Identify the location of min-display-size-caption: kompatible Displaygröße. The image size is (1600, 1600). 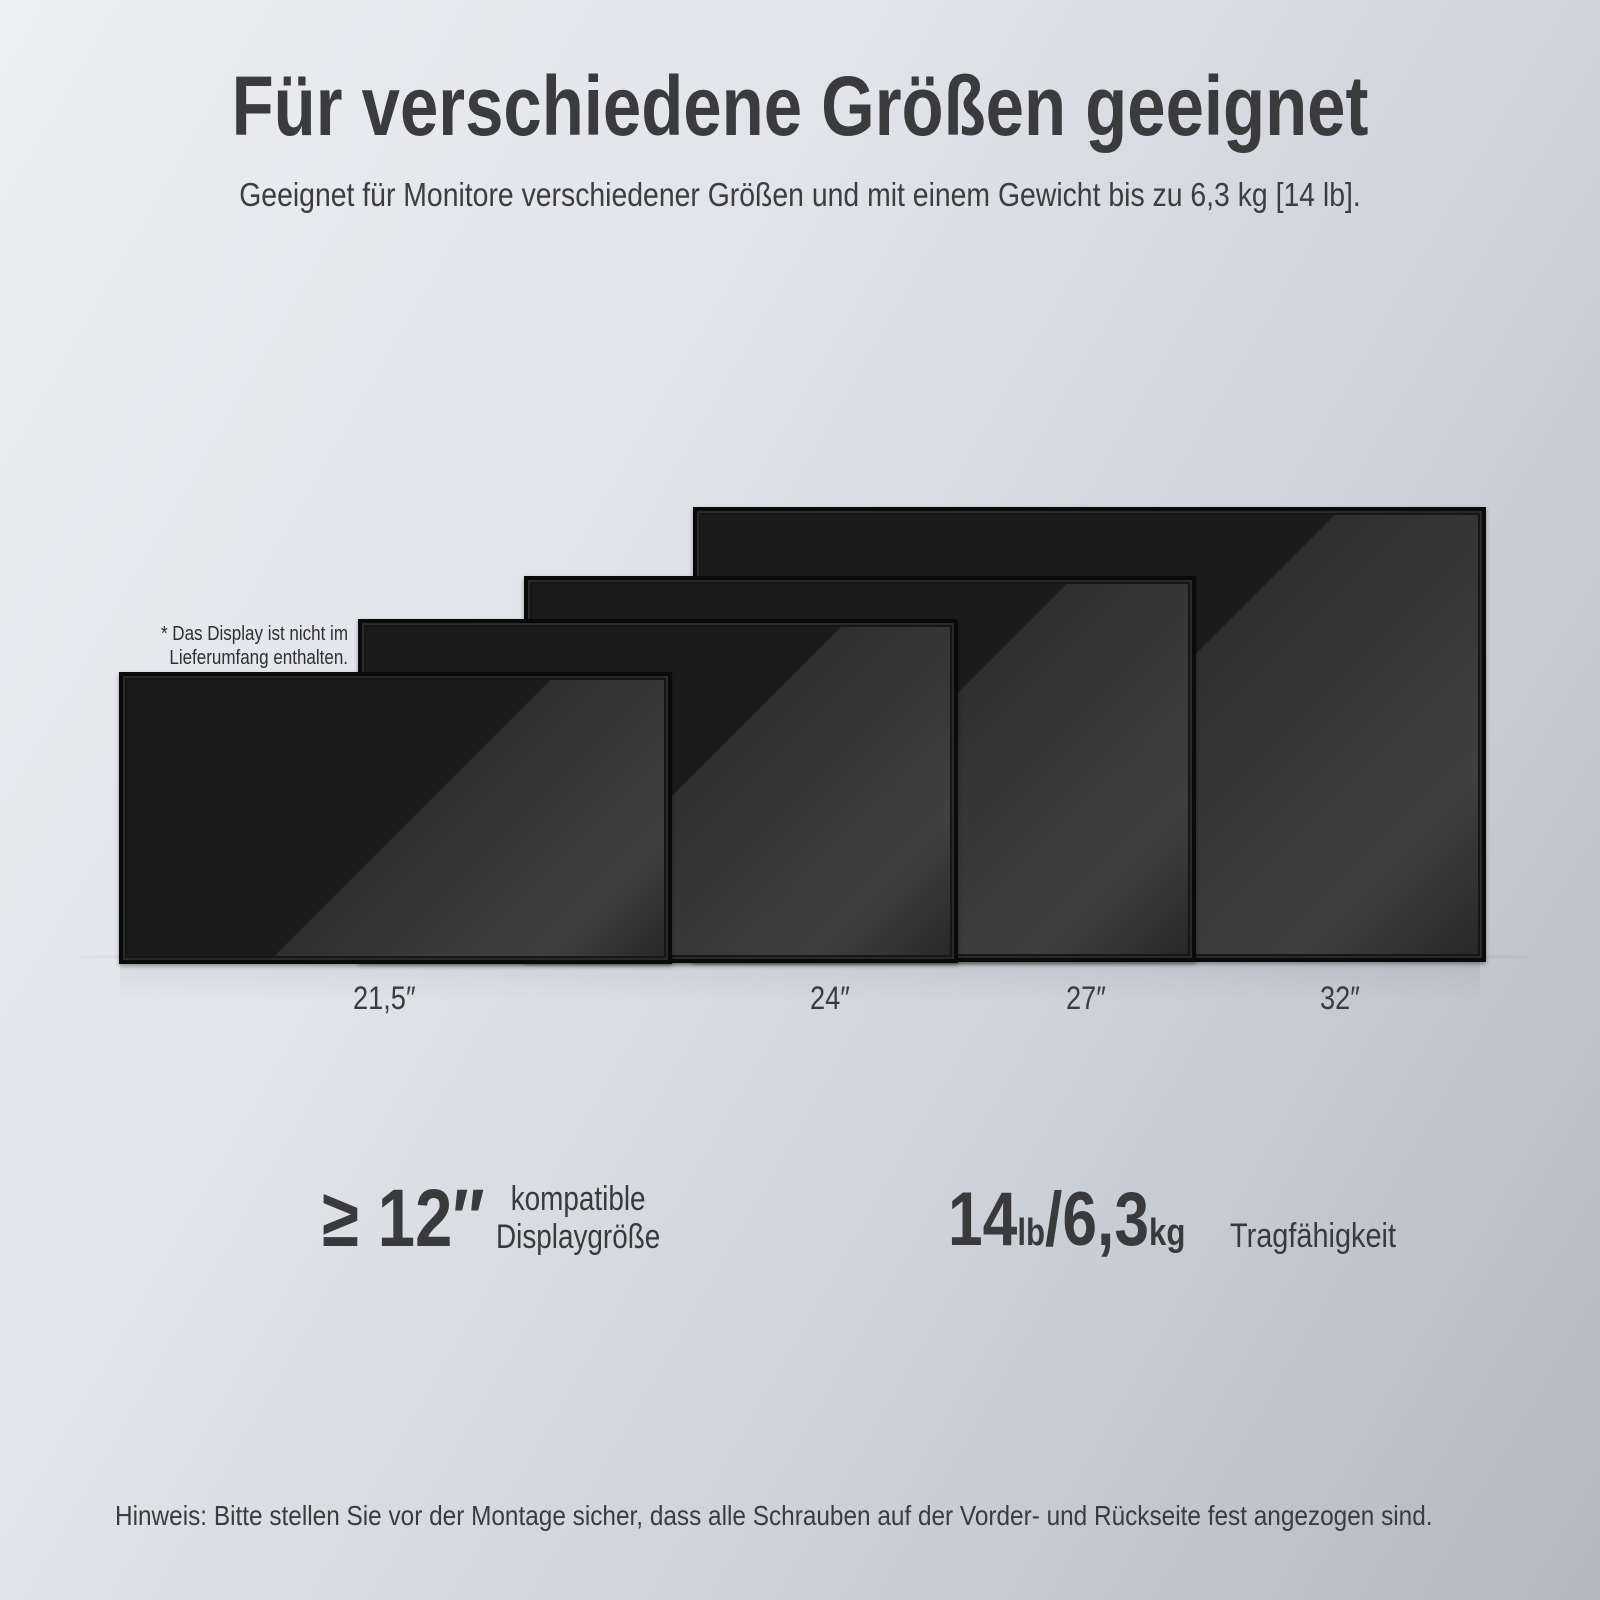
(578, 1218).